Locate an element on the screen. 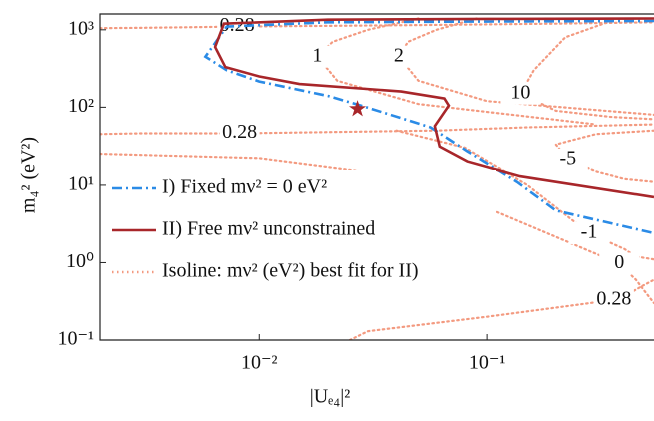 The image size is (654, 421). isoline-label: 0 is located at coordinates (619, 262).